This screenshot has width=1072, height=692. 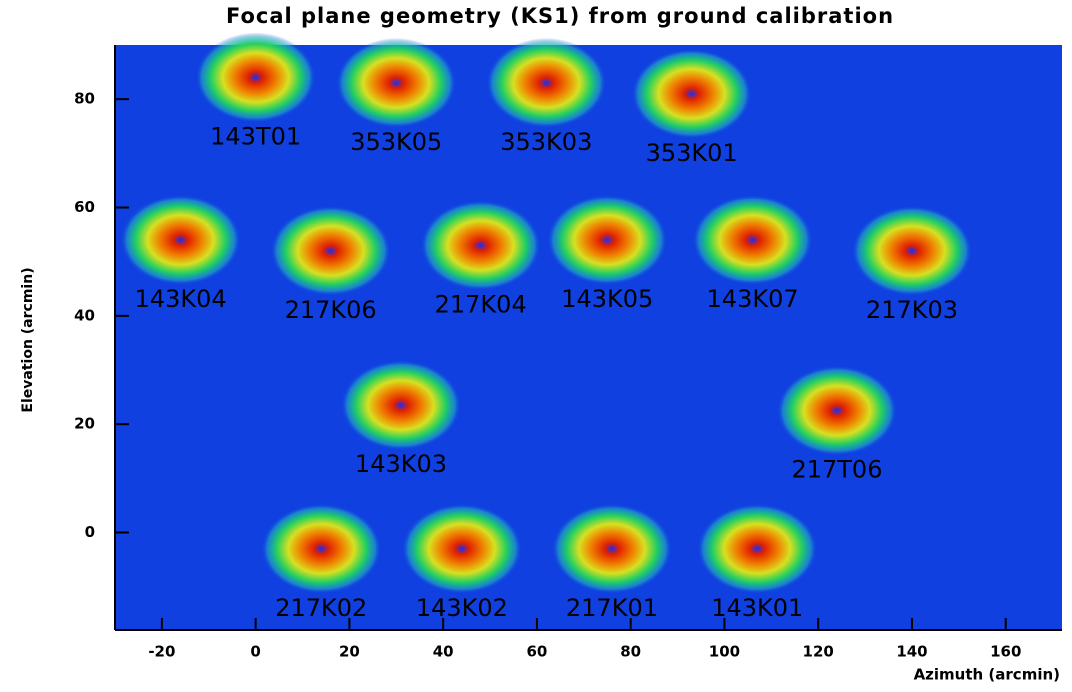 I want to click on x-axis-title: Azimuth (arcmin), so click(x=987, y=675).